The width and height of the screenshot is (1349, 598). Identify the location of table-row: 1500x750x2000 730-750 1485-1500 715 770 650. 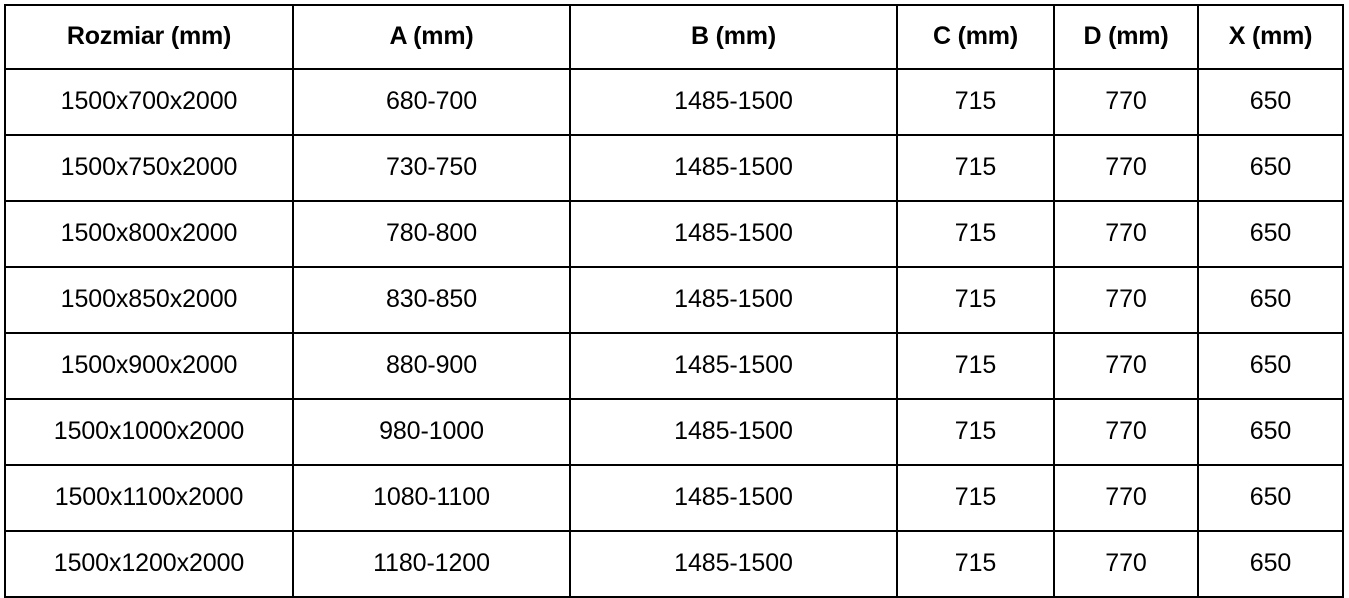
(674, 168).